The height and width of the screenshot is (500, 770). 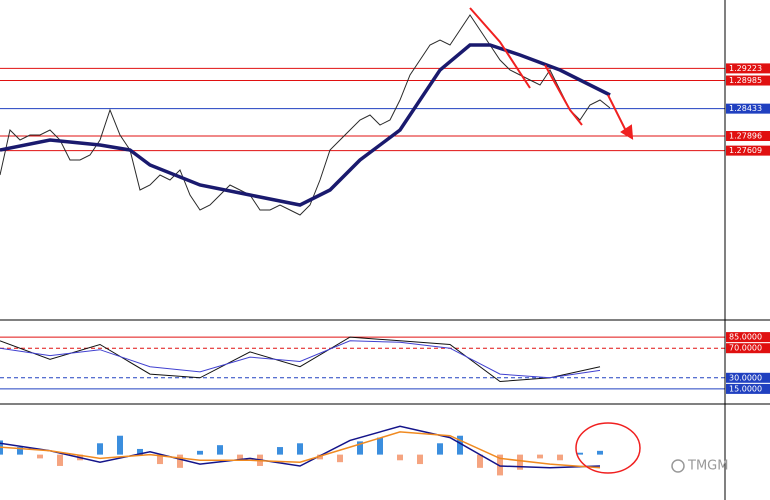 I want to click on watermark-logo, so click(x=678, y=466).